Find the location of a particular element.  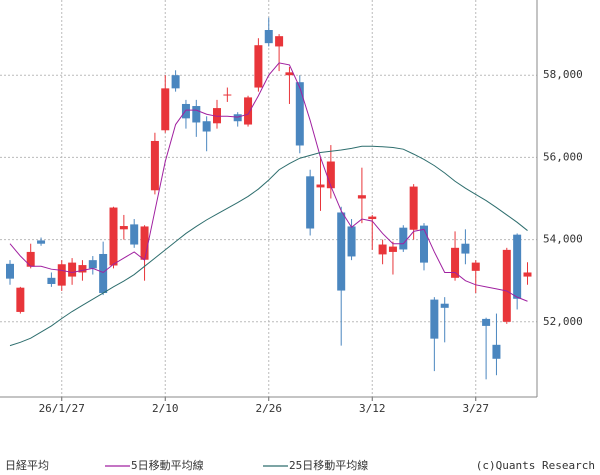

legend-label: 日経平均 is located at coordinates (27, 465).